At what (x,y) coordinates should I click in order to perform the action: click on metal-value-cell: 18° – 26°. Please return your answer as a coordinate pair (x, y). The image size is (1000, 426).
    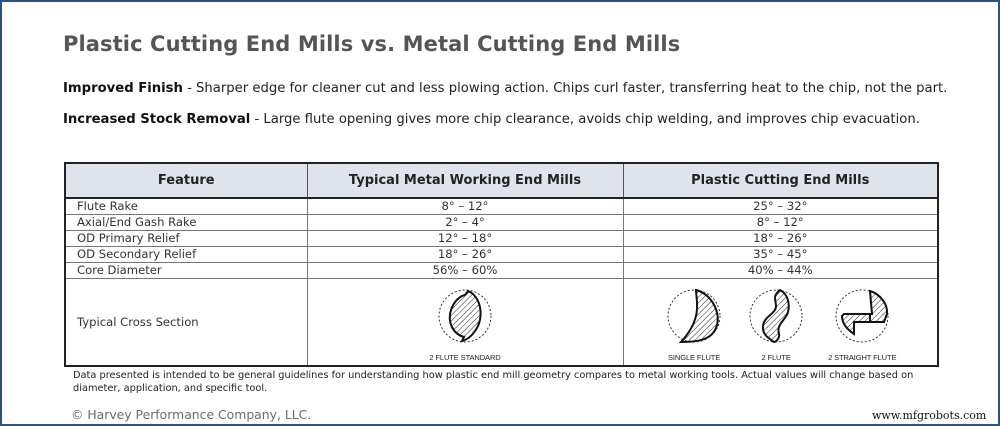
    Looking at the image, I should click on (465, 254).